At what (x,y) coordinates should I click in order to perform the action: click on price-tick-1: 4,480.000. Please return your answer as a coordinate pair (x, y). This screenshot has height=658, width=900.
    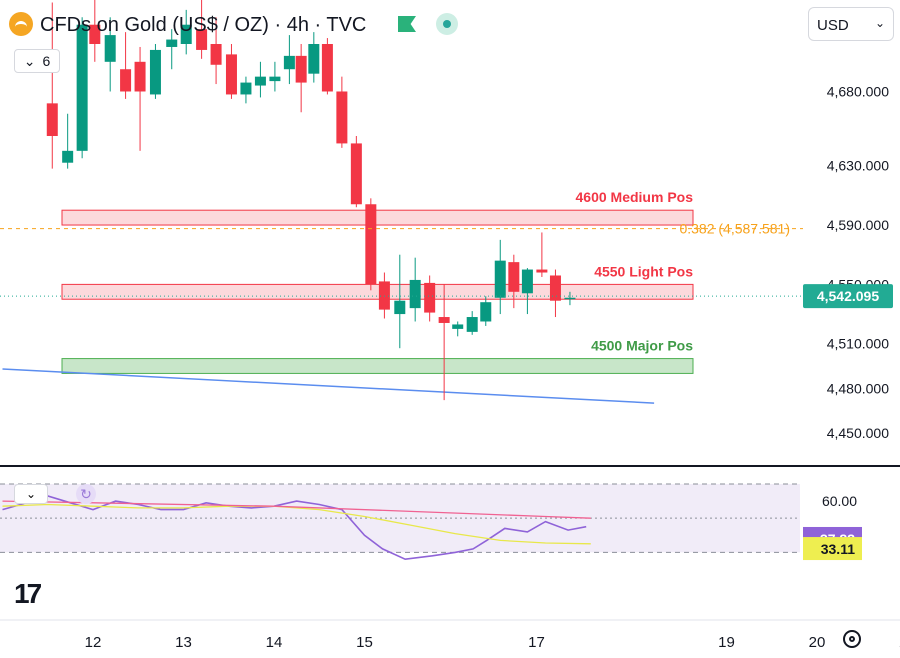
    Looking at the image, I should click on (858, 388).